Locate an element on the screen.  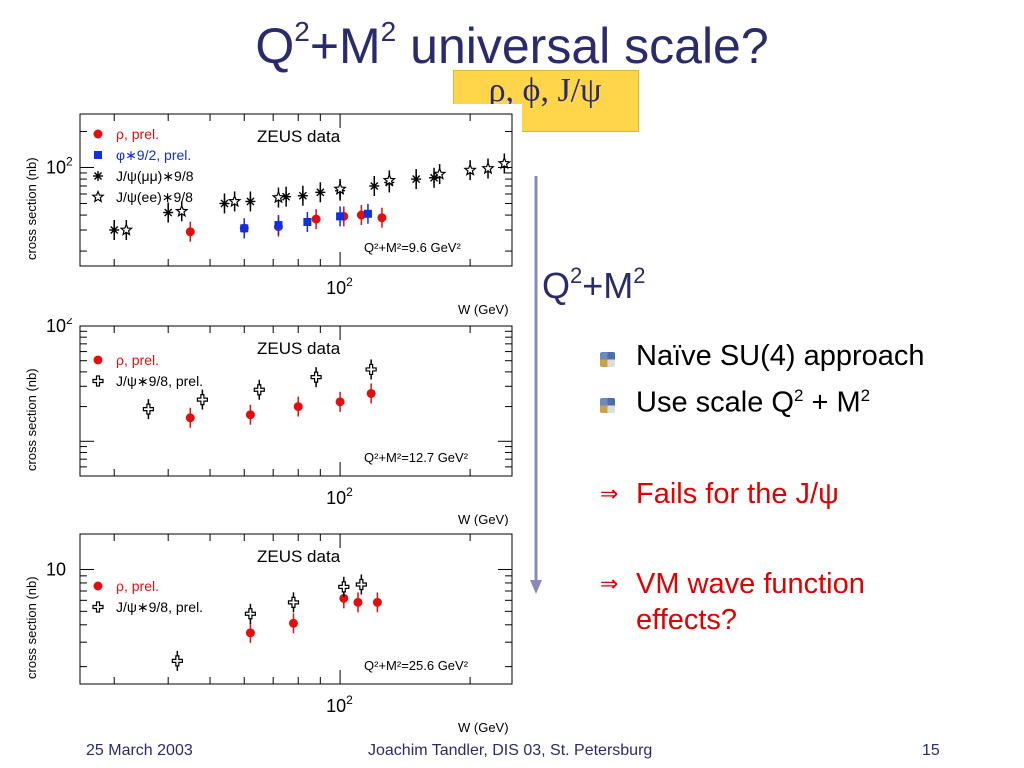
legend-label: J/ψ(μμ)∗9/8 is located at coordinates (155, 176).